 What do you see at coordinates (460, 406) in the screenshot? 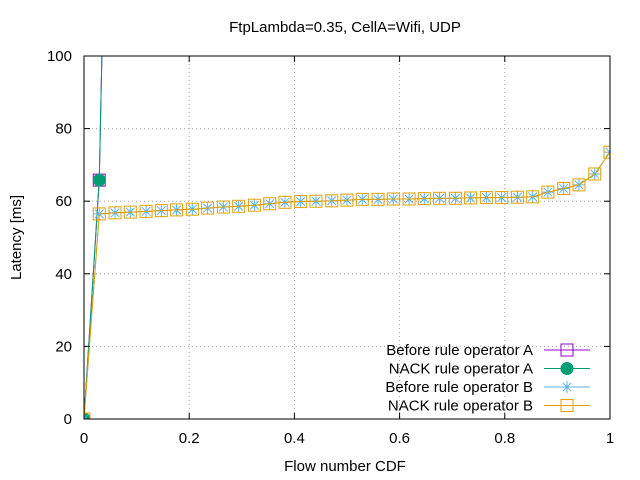
I see `legend-label: NACK rule operator B` at bounding box center [460, 406].